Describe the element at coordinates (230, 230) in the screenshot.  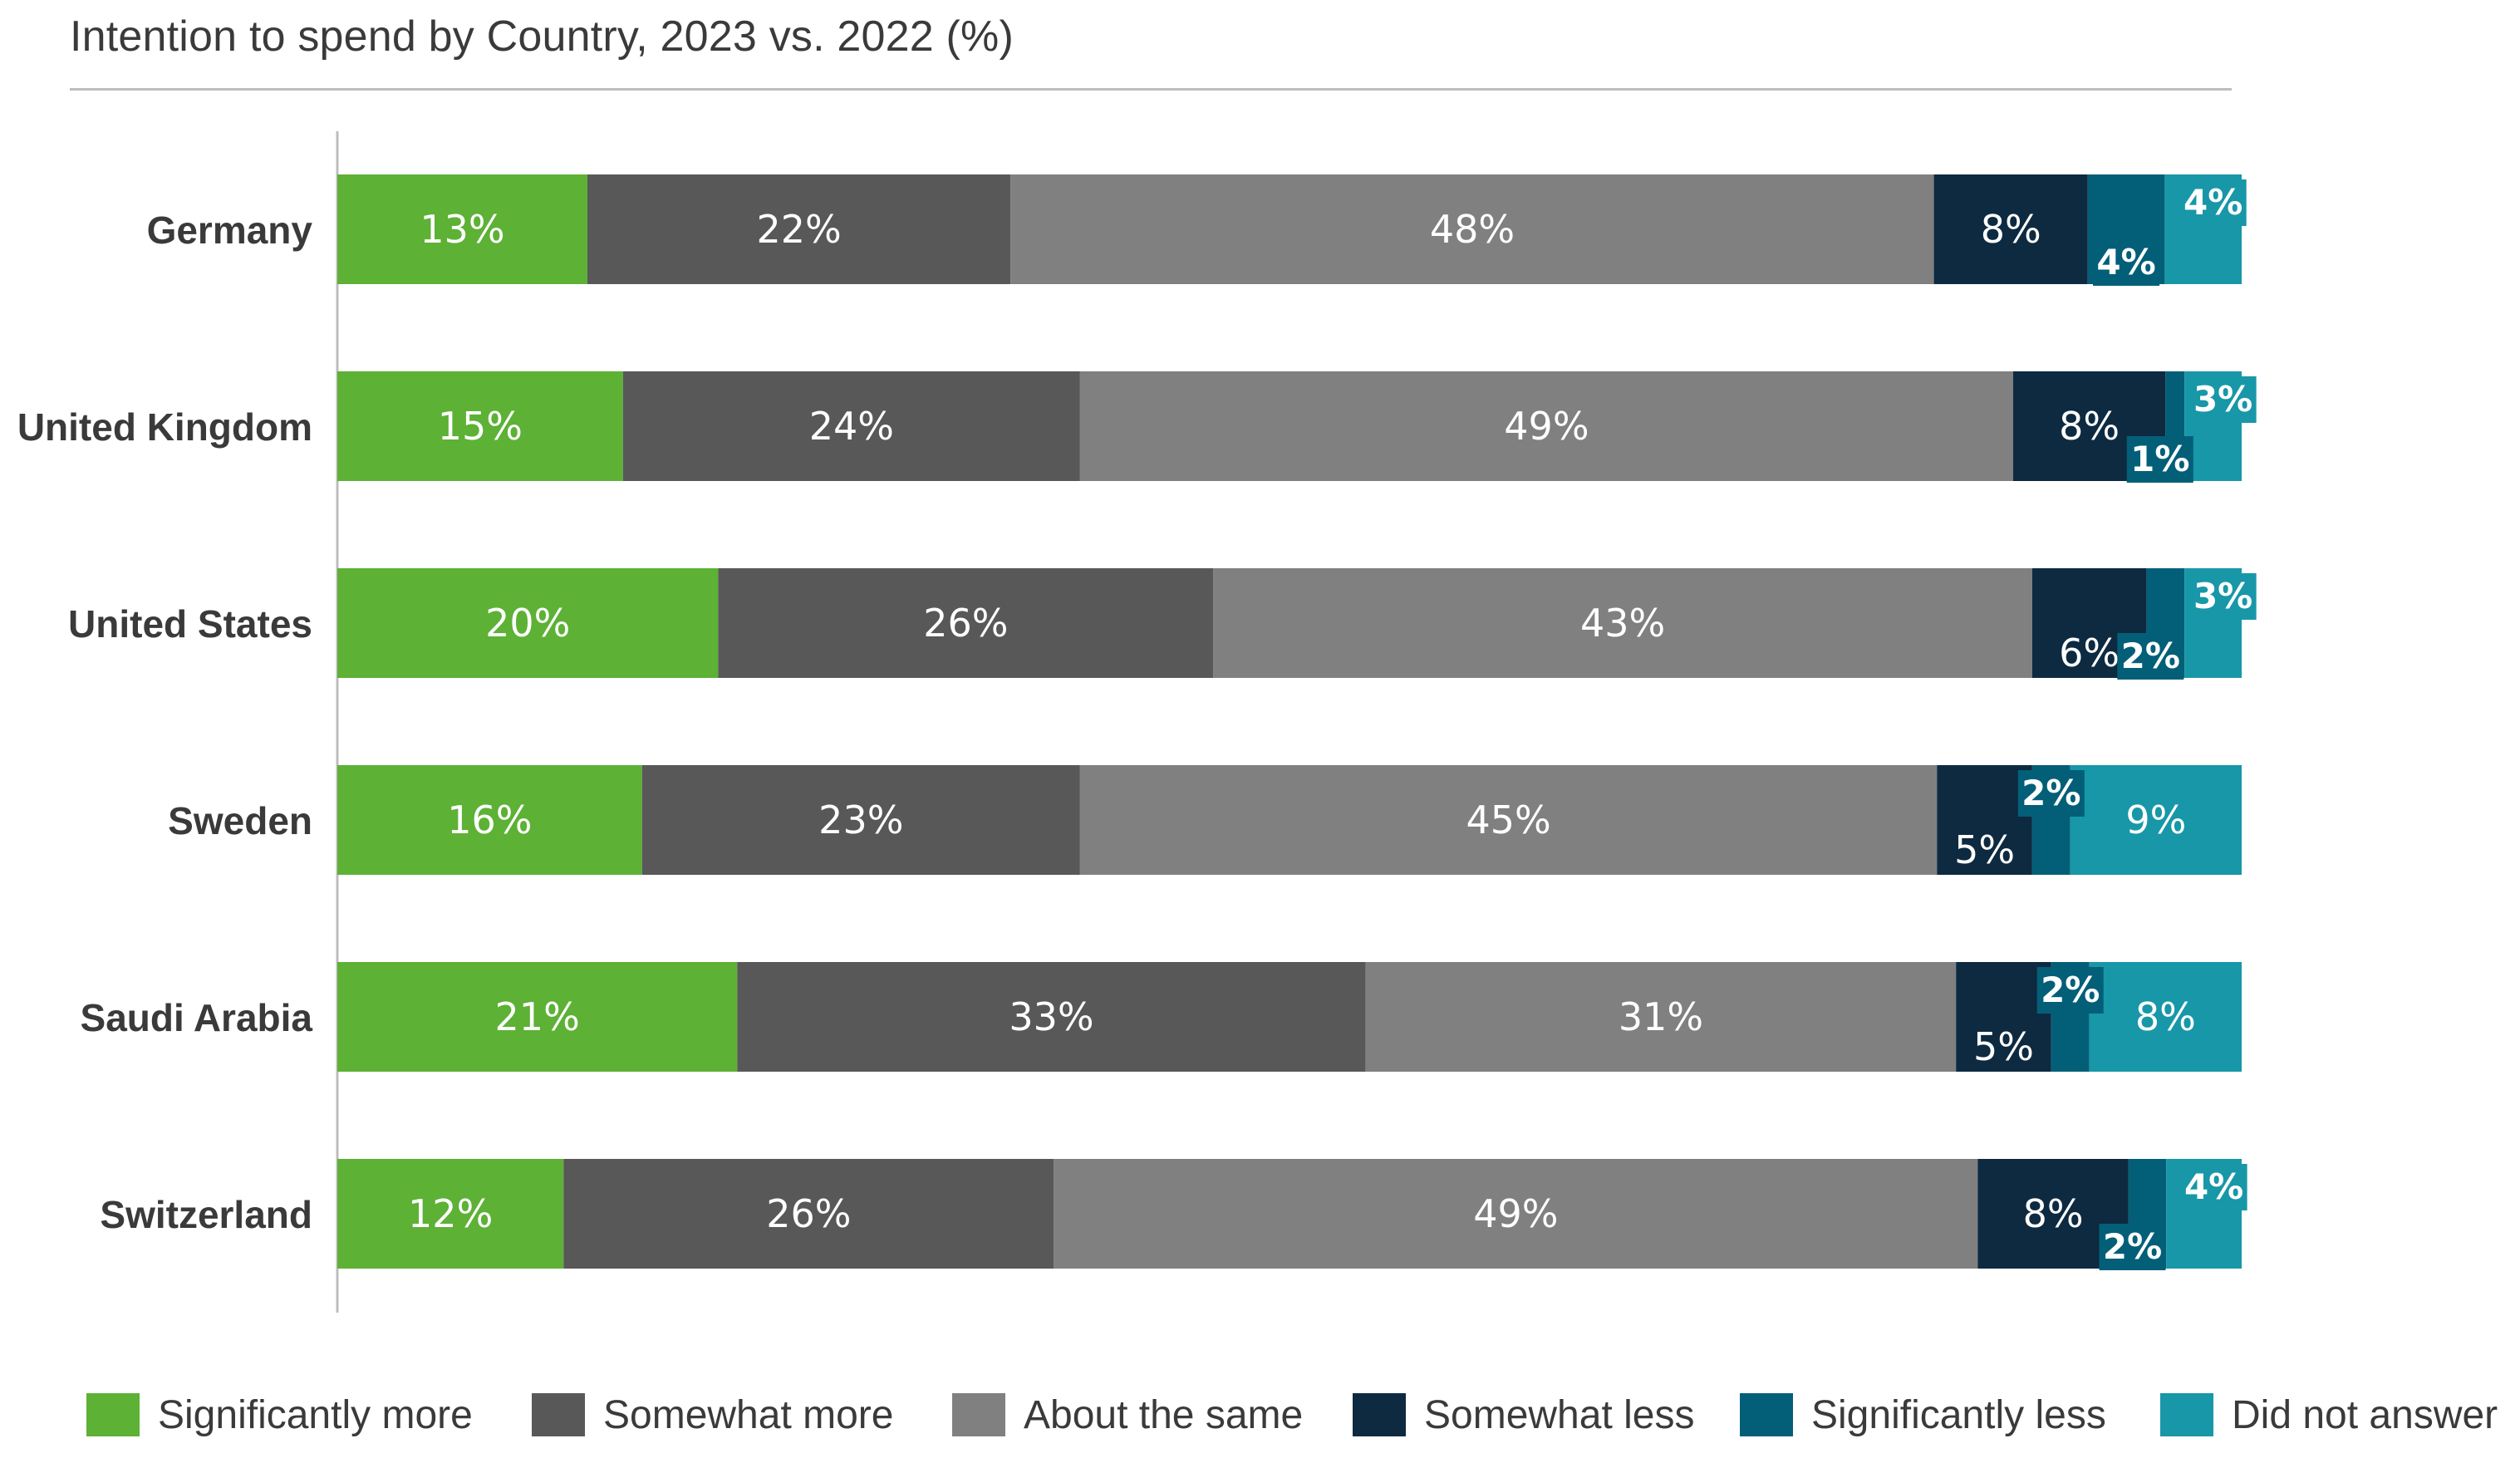
I see `category-label-germany: Germany` at that location.